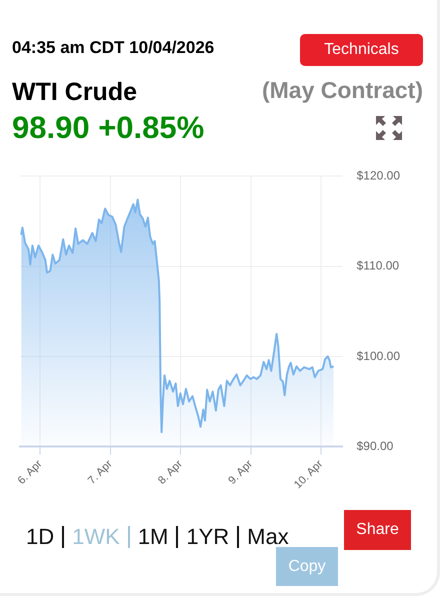 Image resolution: width=444 pixels, height=600 pixels. I want to click on text: 1D, so click(40, 537).